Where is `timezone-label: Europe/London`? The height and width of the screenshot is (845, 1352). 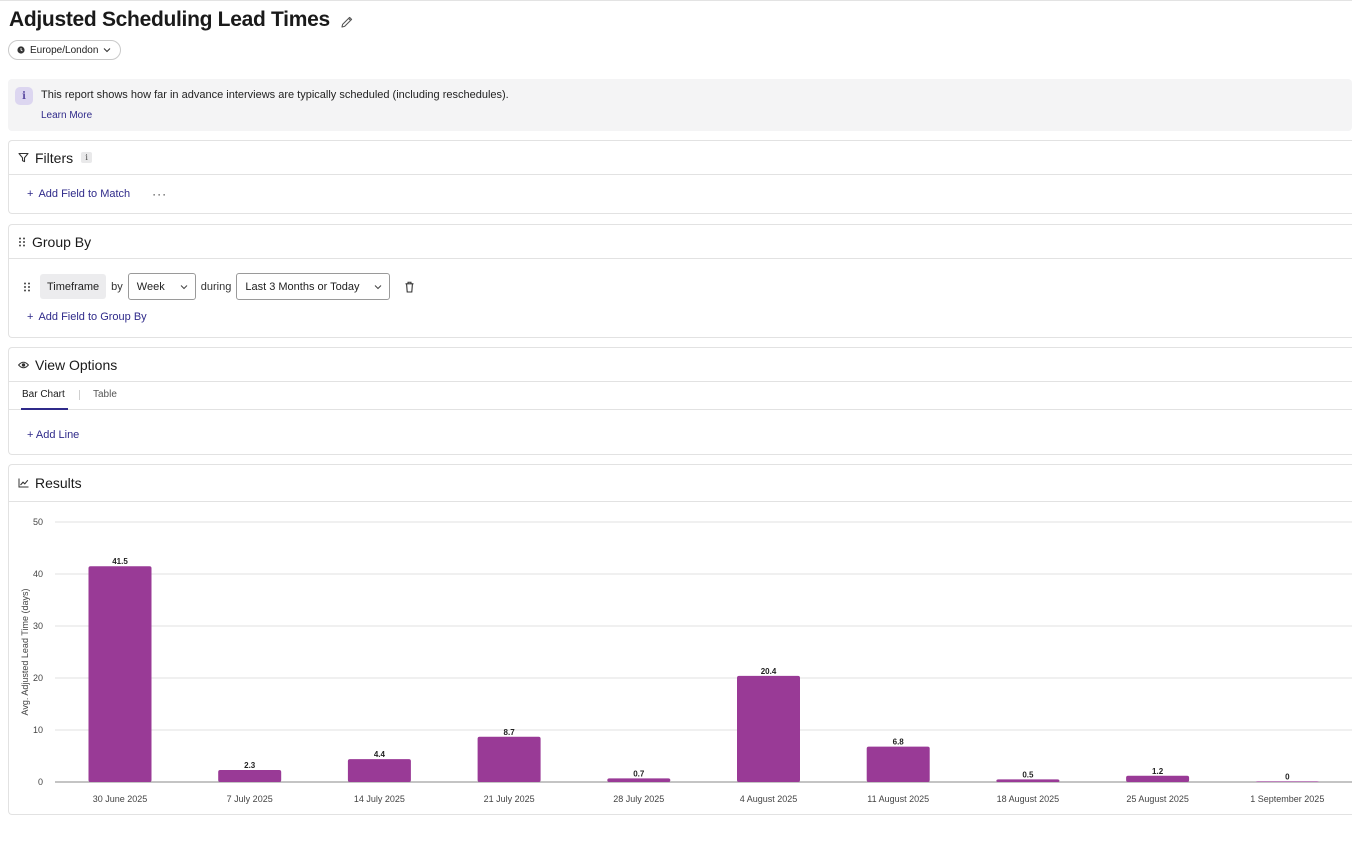 timezone-label: Europe/London is located at coordinates (64, 50).